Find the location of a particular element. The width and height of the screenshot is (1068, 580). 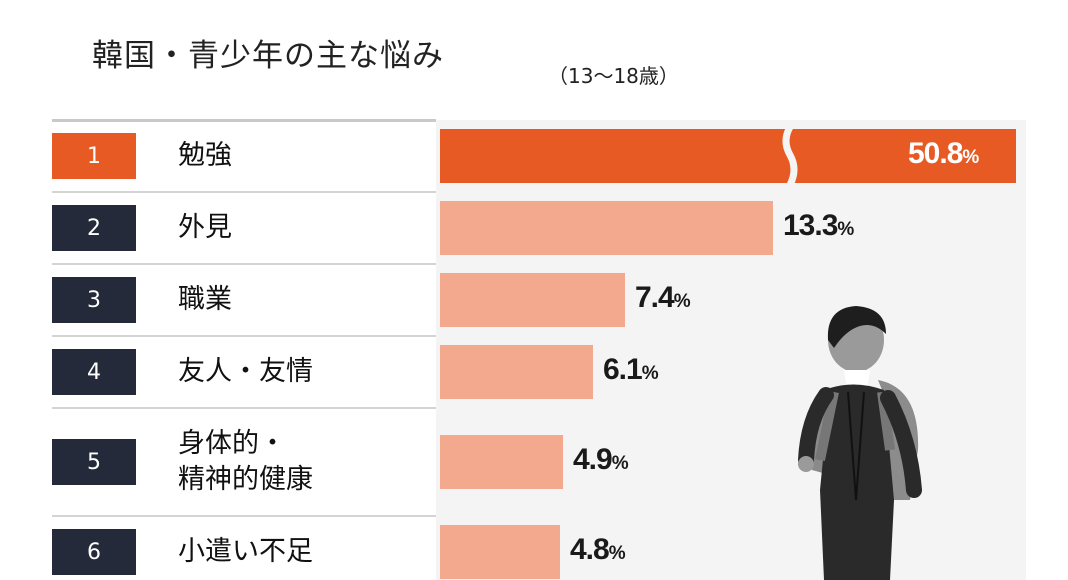

value-label: 4.9% is located at coordinates (601, 460).